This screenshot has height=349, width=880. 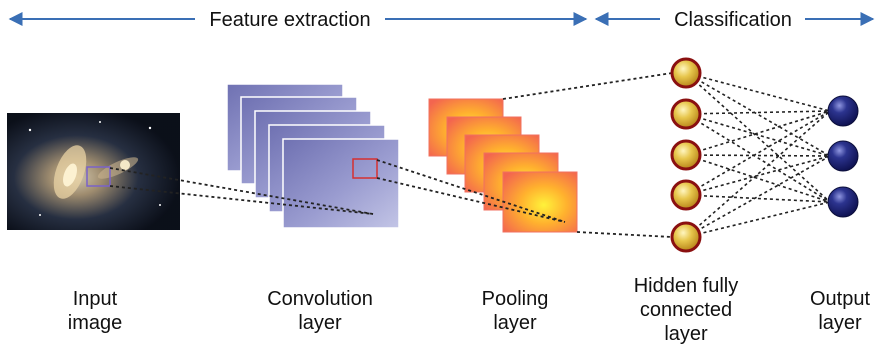 I want to click on pooling-stack, so click(x=503, y=165).